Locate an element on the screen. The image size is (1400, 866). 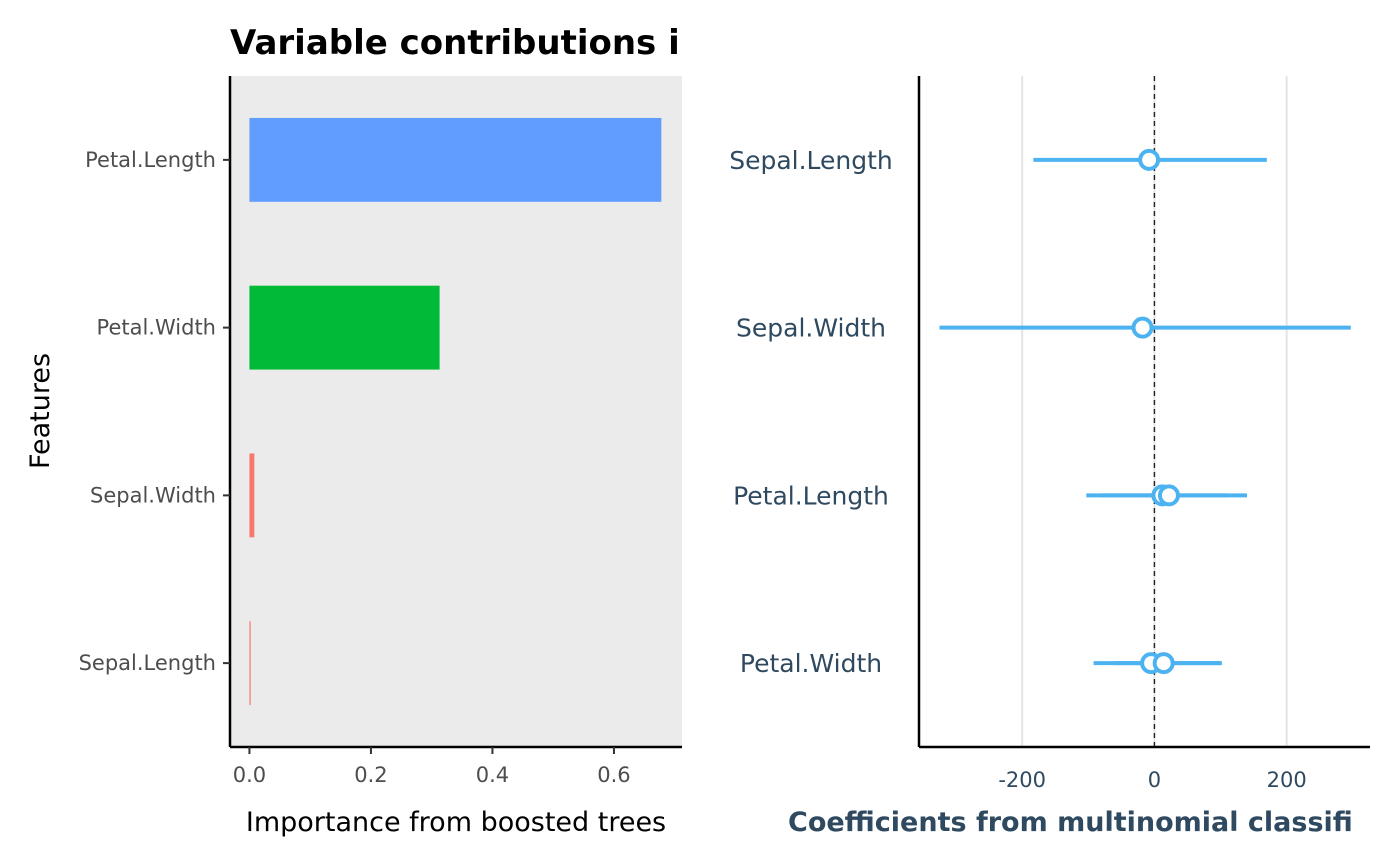
bar-sepal-width is located at coordinates (252, 495).